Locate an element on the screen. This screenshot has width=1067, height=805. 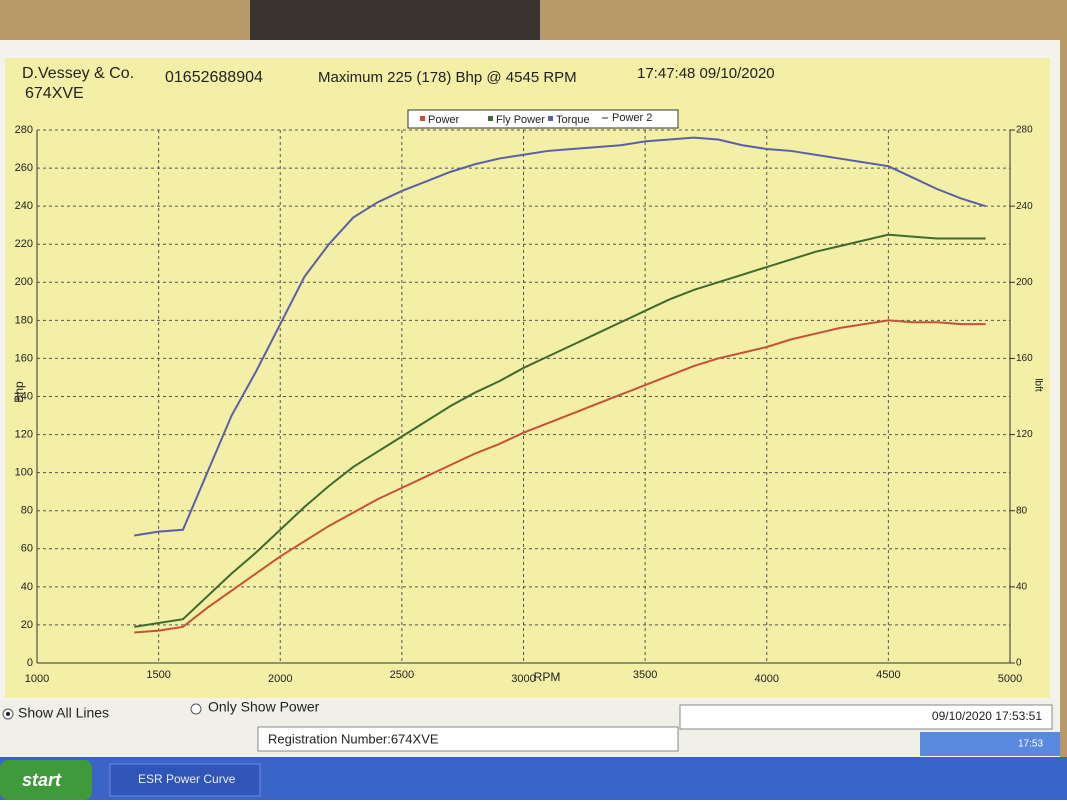
status-time: 09/10/2020 17:53:51 is located at coordinates (987, 716).